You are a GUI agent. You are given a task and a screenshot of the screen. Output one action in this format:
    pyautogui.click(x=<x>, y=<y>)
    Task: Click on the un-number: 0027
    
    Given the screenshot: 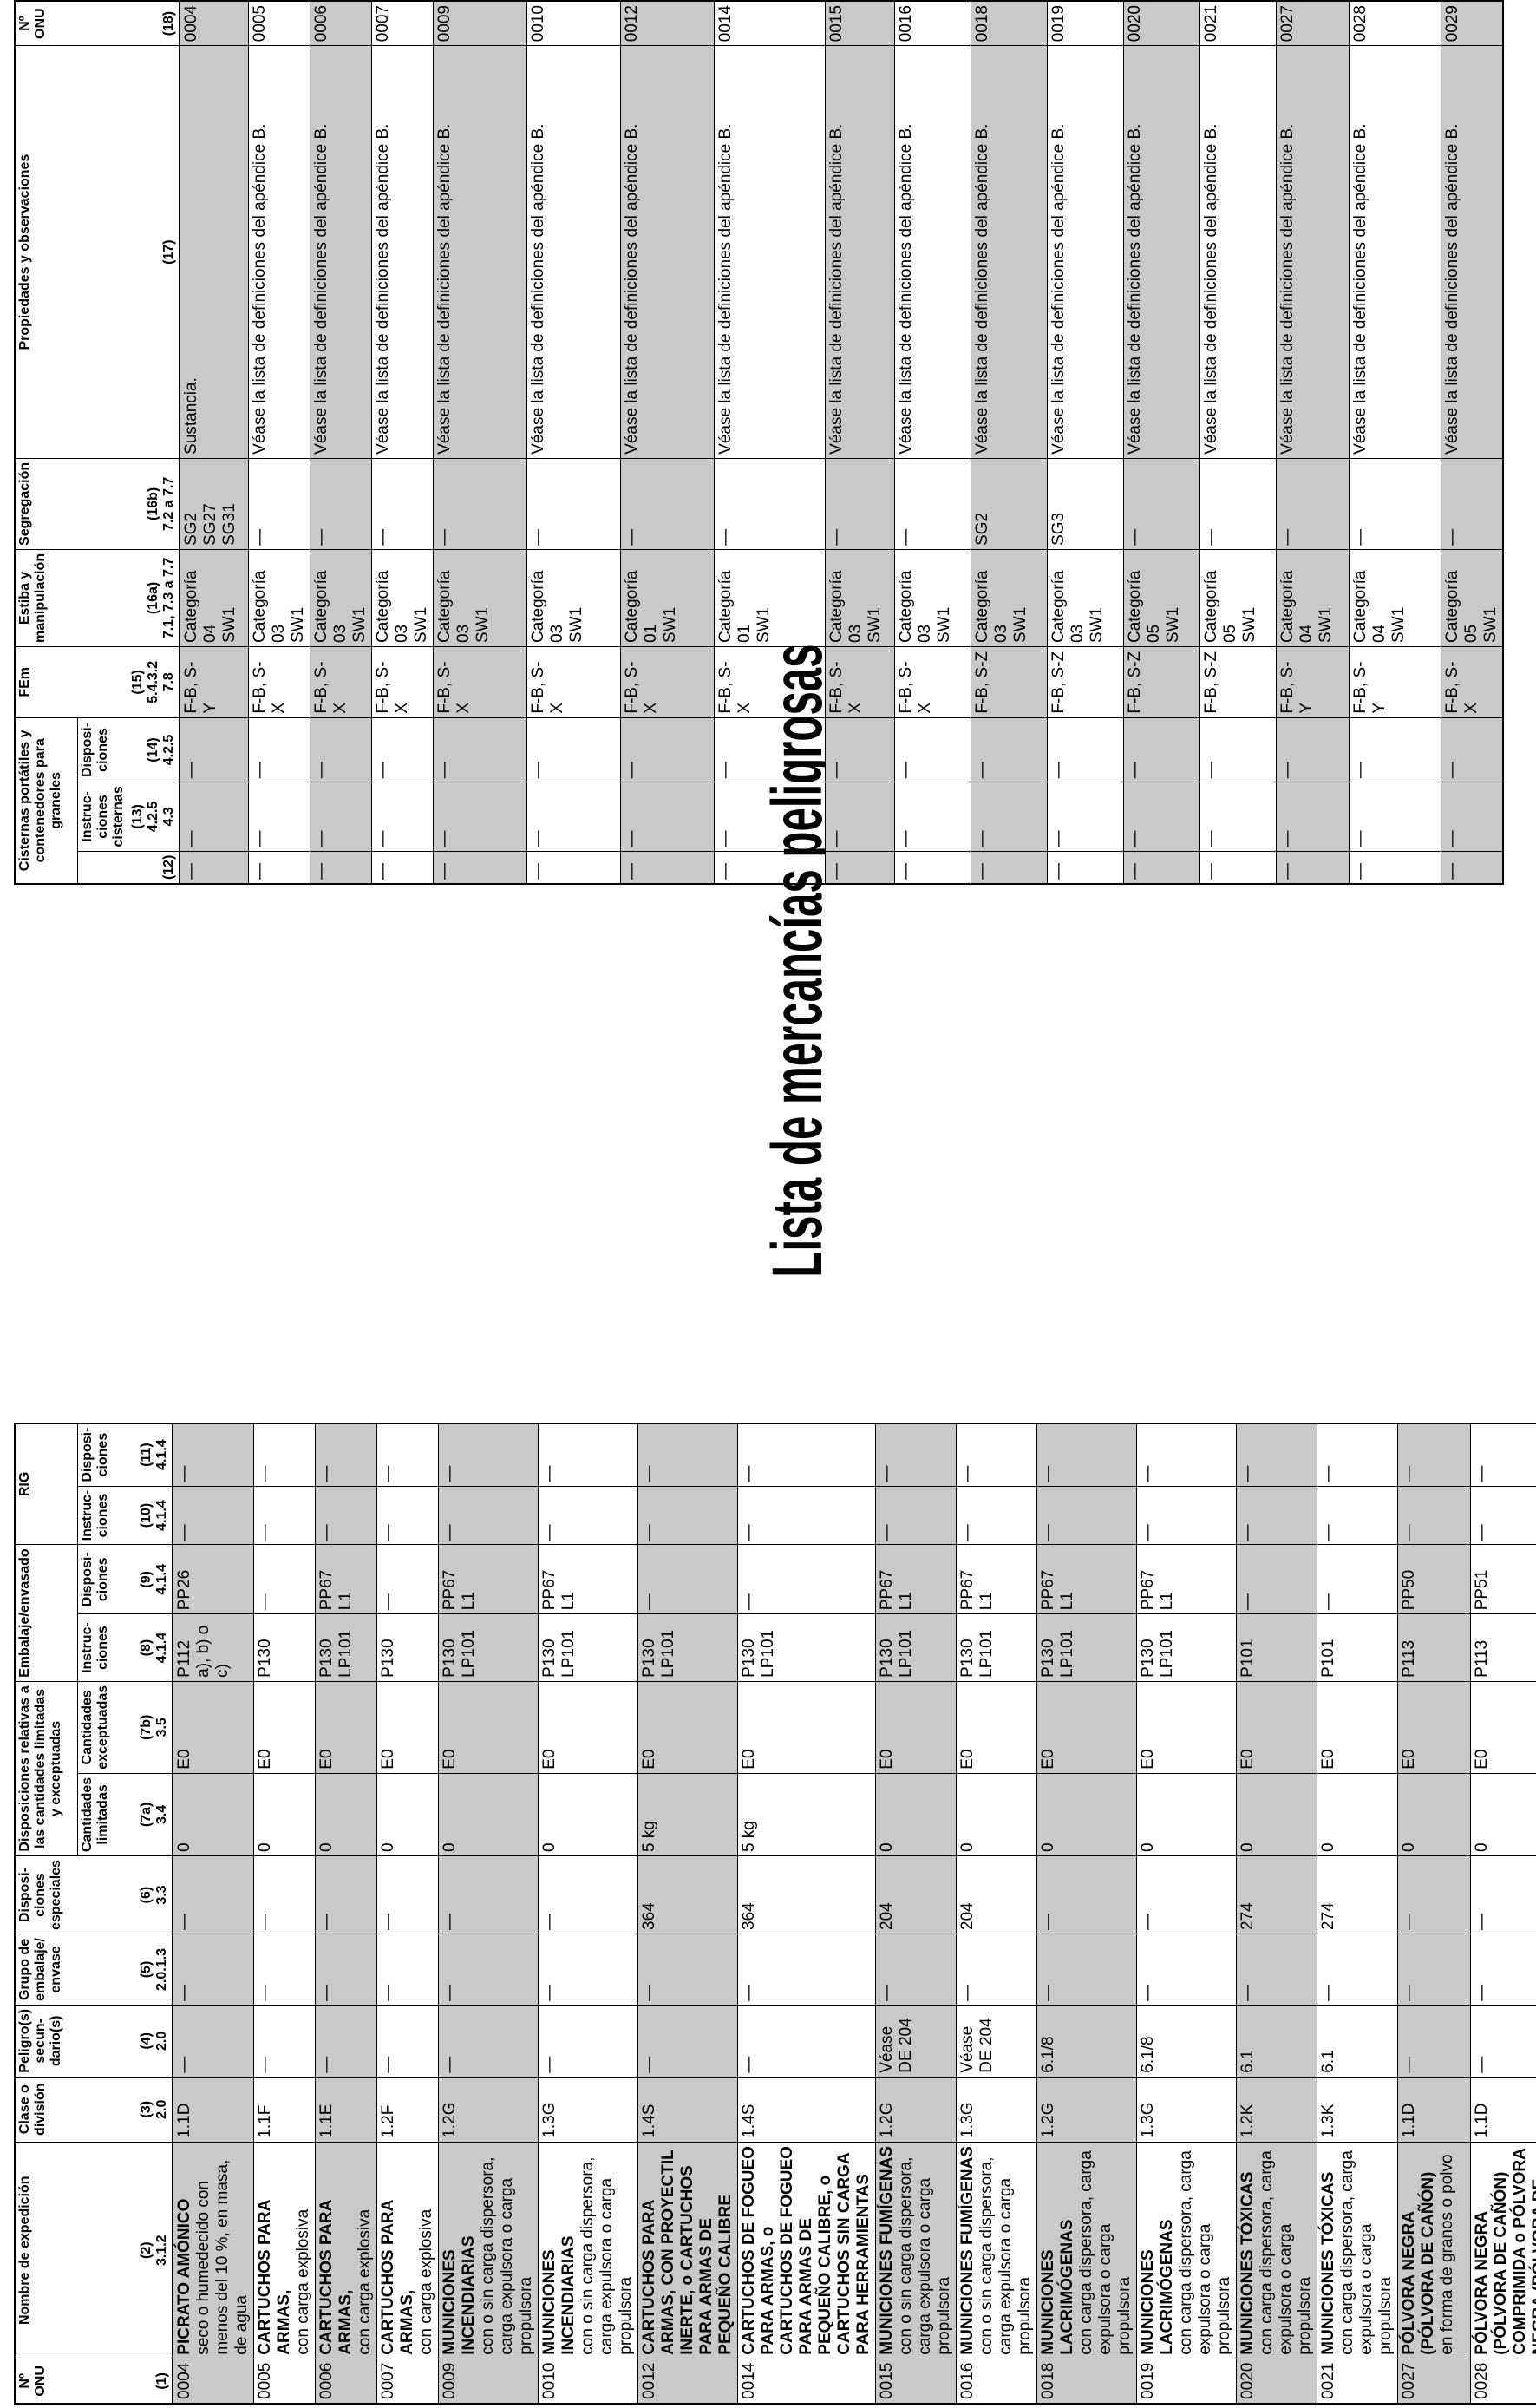 What is the action you would take?
    pyautogui.click(x=1434, y=2381)
    